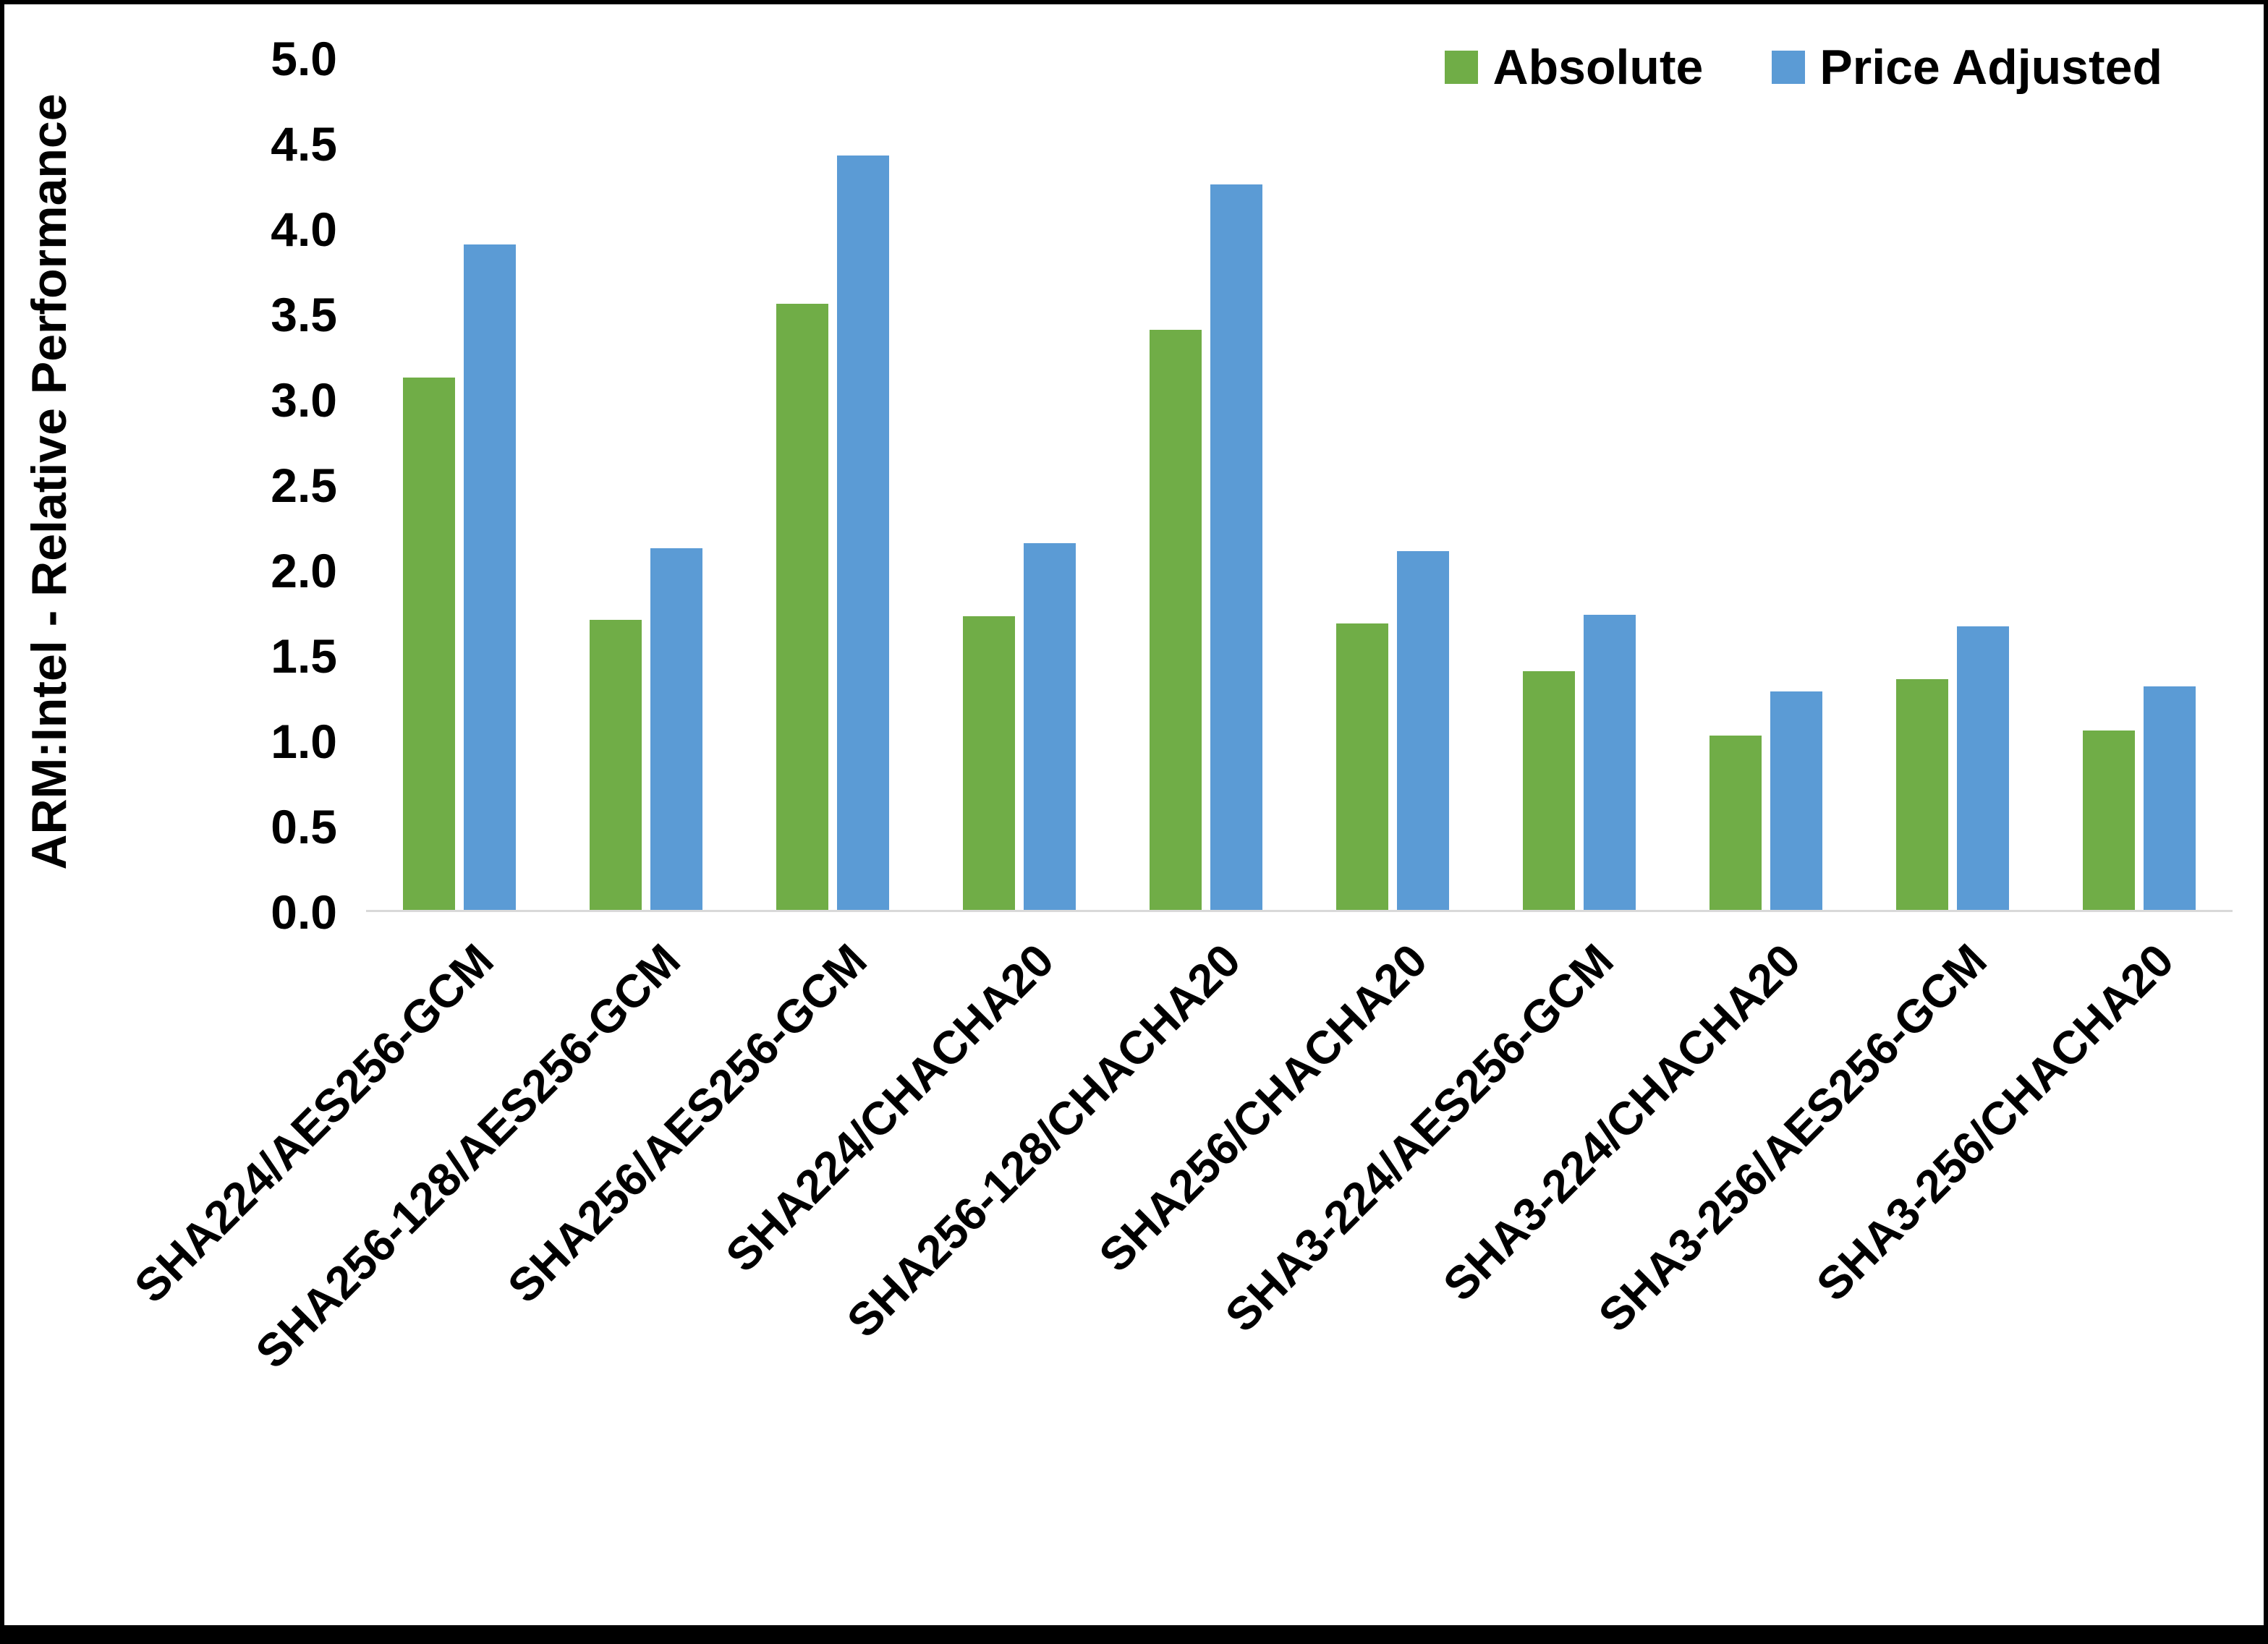 The height and width of the screenshot is (1644, 2268). I want to click on x-category-label: SHA224/AES256-GCM, so click(314, 1123).